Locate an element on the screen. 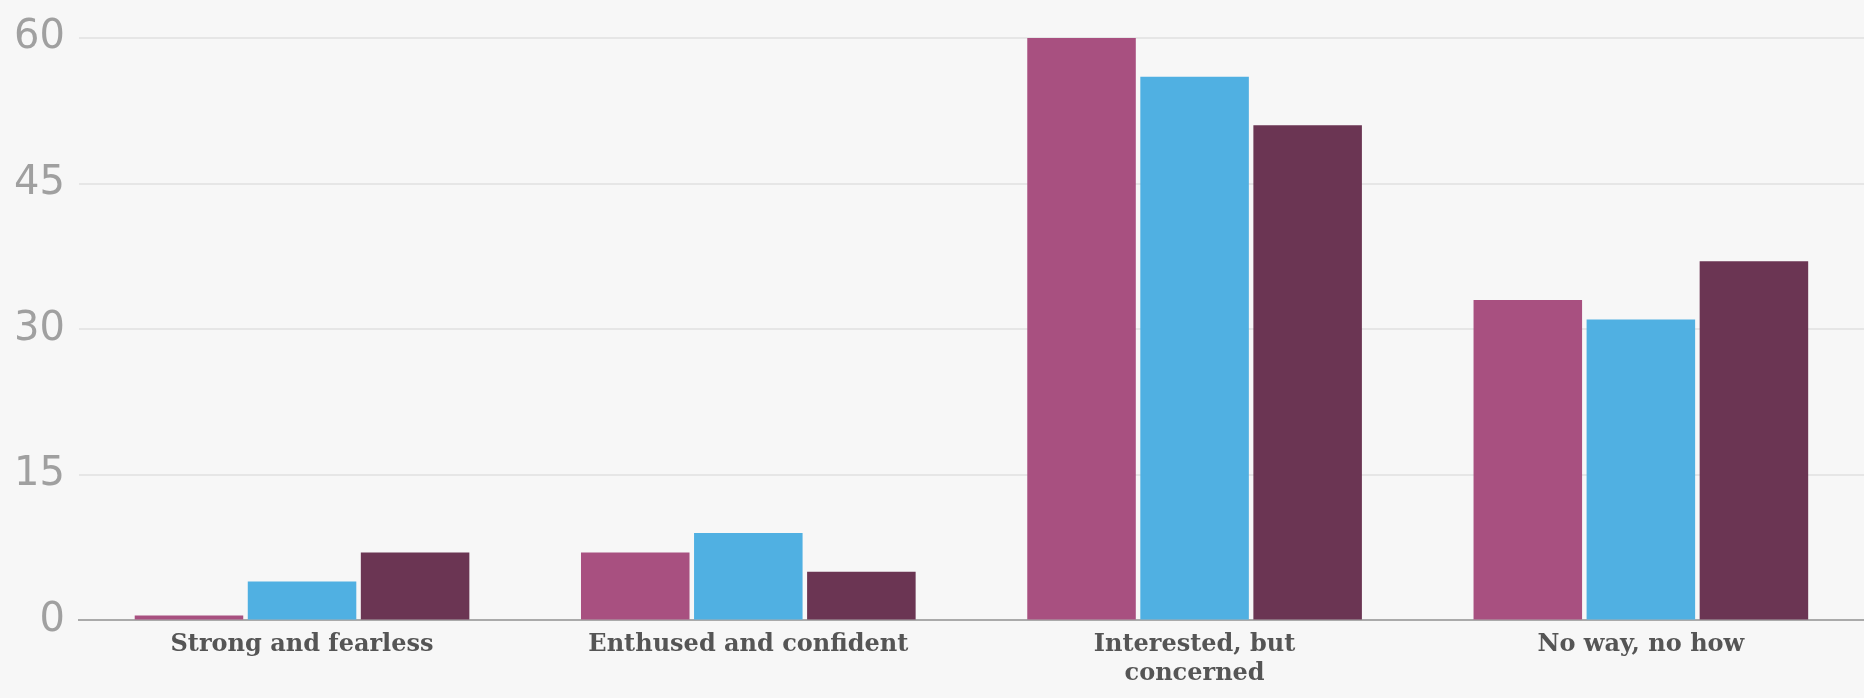 This screenshot has height=698, width=1864. x-tick-label: Enthused and confident is located at coordinates (748, 643).